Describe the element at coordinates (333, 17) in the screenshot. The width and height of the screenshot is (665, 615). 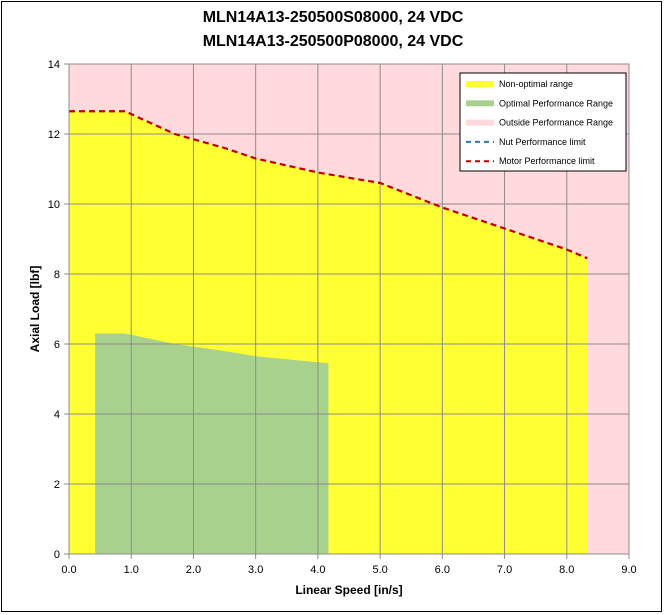
I see `chart-title: MLN14A13-250500S08000, 24 VDC` at that location.